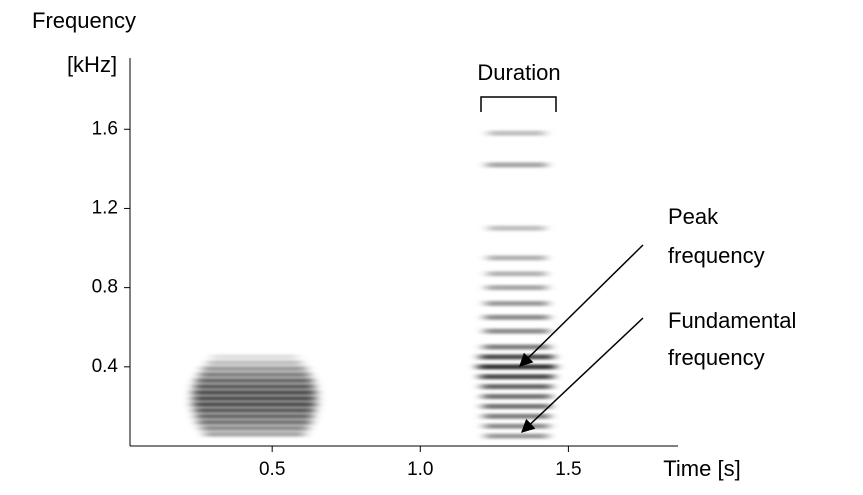 The width and height of the screenshot is (863, 495). Describe the element at coordinates (420, 469) in the screenshot. I see `x-tick-label: 1.0` at that location.